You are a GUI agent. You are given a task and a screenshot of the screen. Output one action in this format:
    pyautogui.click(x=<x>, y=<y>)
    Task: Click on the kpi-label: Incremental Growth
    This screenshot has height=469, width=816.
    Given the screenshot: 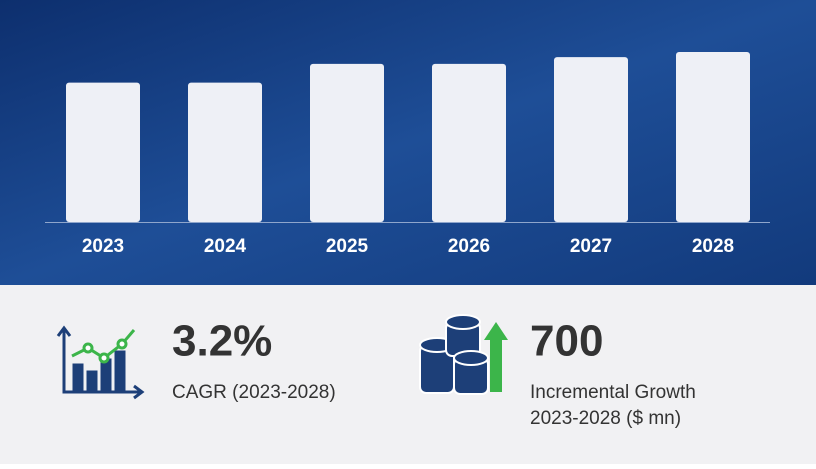 What is the action you would take?
    pyautogui.click(x=613, y=392)
    